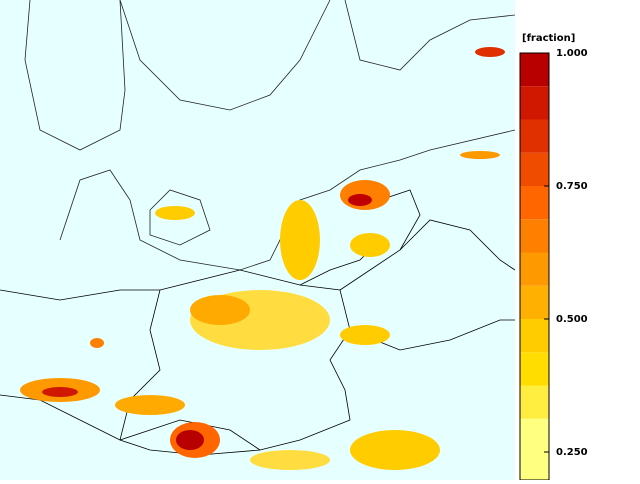 This screenshot has width=640, height=484. Describe the element at coordinates (572, 319) in the screenshot. I see `colorbar-tick-label: 0.500` at that location.